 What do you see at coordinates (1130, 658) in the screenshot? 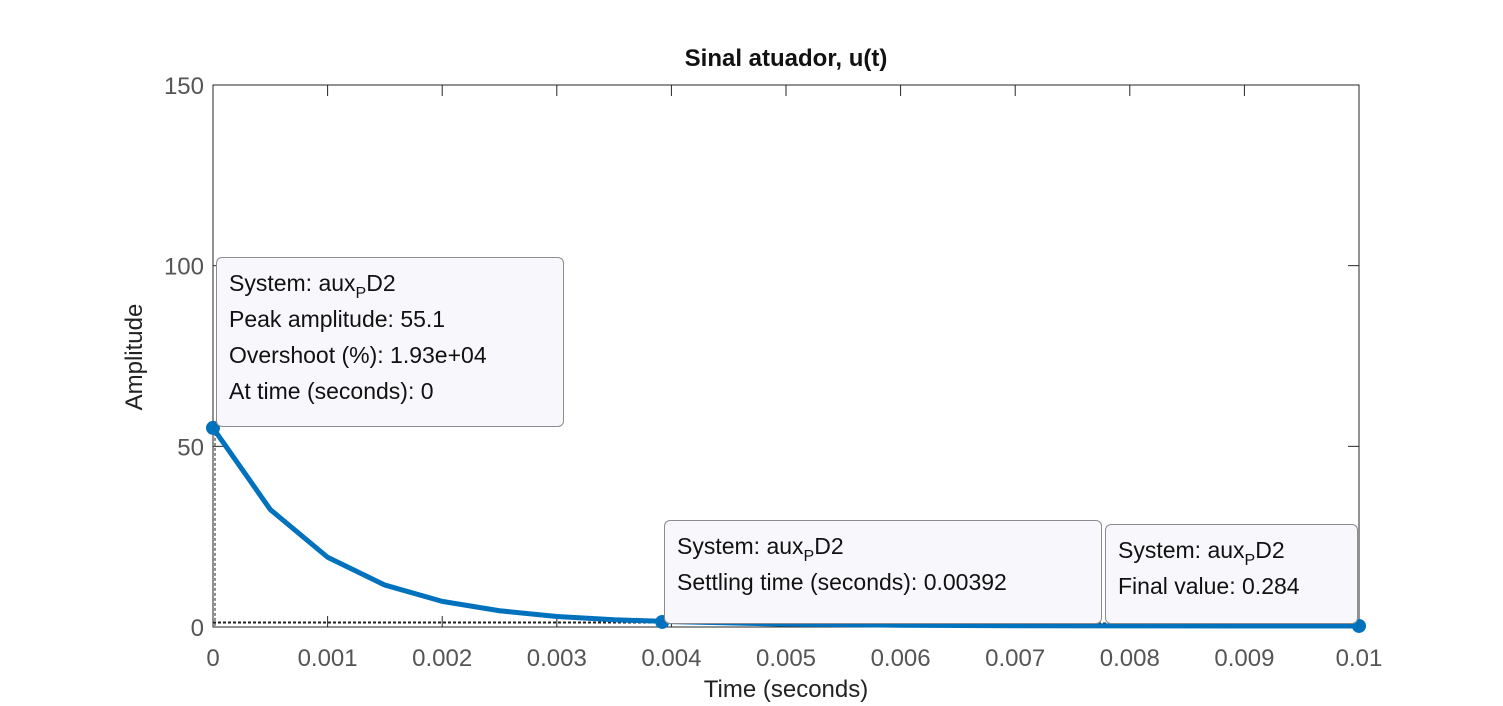
I see `x-tick-label: 0.008` at bounding box center [1130, 658].